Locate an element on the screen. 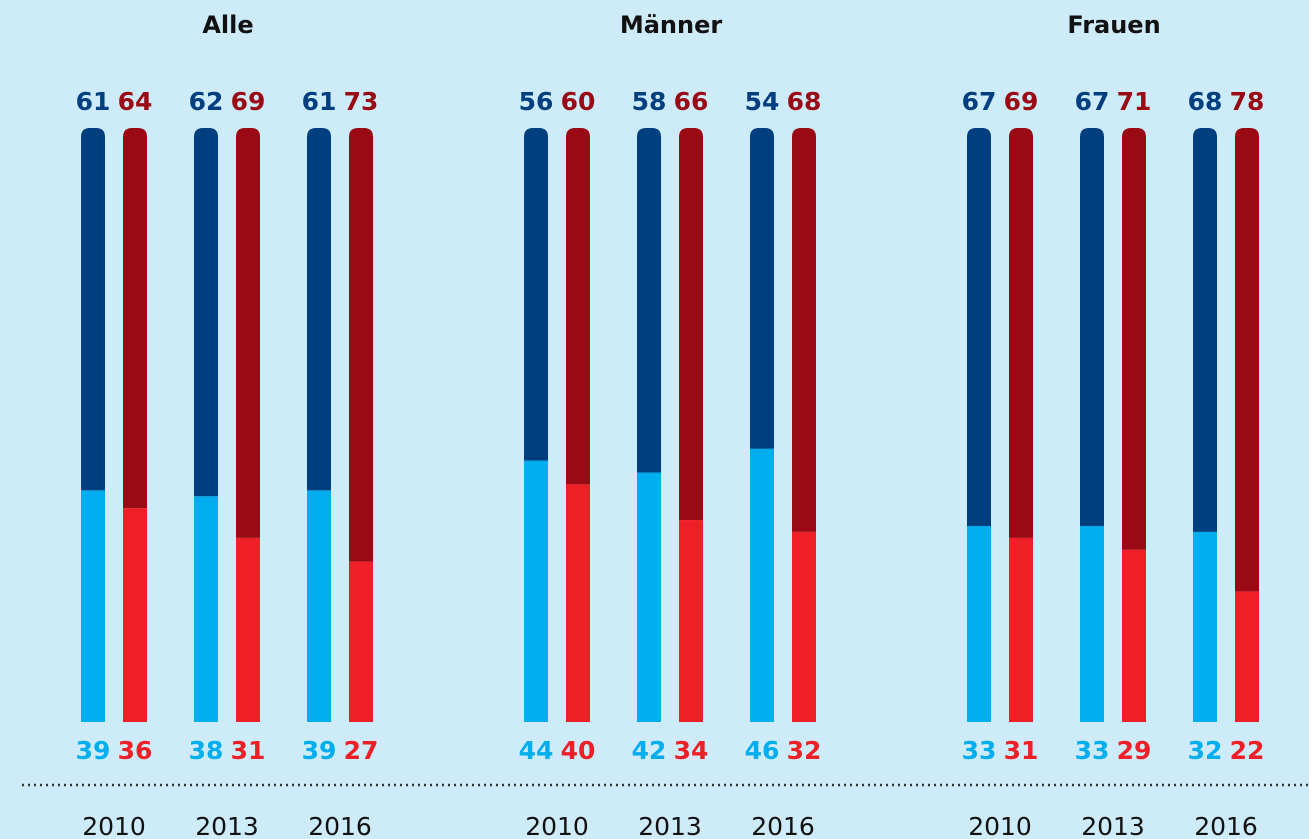 The width and height of the screenshot is (1309, 839). value-label: 73 is located at coordinates (361, 101).